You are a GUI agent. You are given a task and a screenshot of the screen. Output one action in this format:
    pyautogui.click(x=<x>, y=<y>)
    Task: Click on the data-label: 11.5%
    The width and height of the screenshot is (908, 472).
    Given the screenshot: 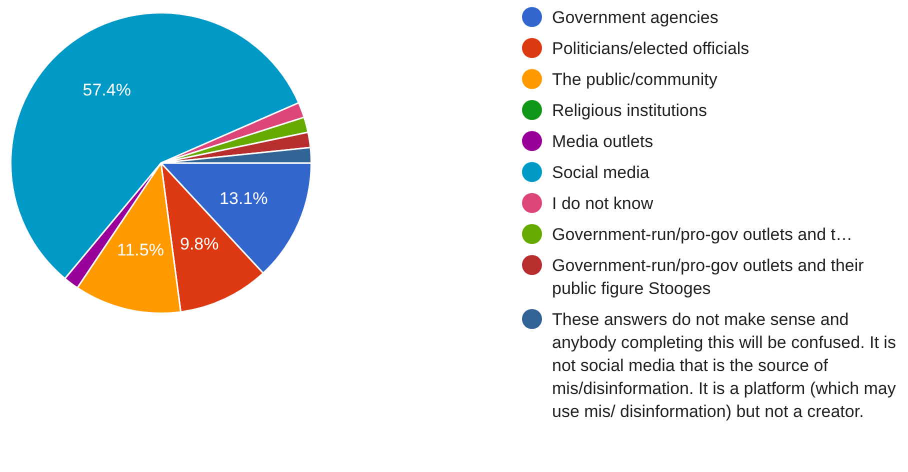 What is the action you would take?
    pyautogui.click(x=140, y=250)
    